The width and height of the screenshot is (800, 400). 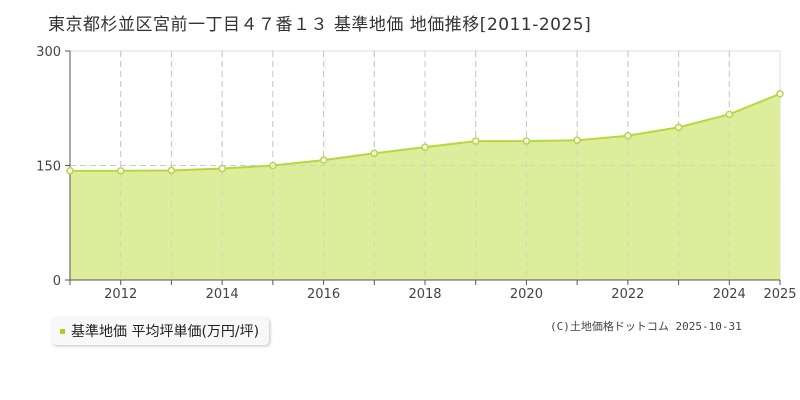 I want to click on copyright-text: (C)土地価格ドットコム 2025-10-31, so click(x=646, y=326).